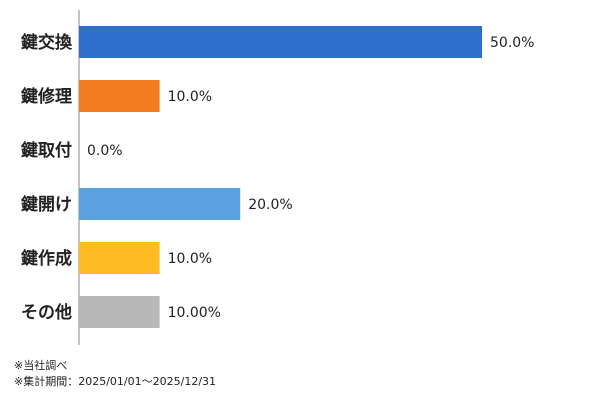 The image size is (600, 400). What do you see at coordinates (46, 204) in the screenshot?
I see `category-label: 鍵開け` at bounding box center [46, 204].